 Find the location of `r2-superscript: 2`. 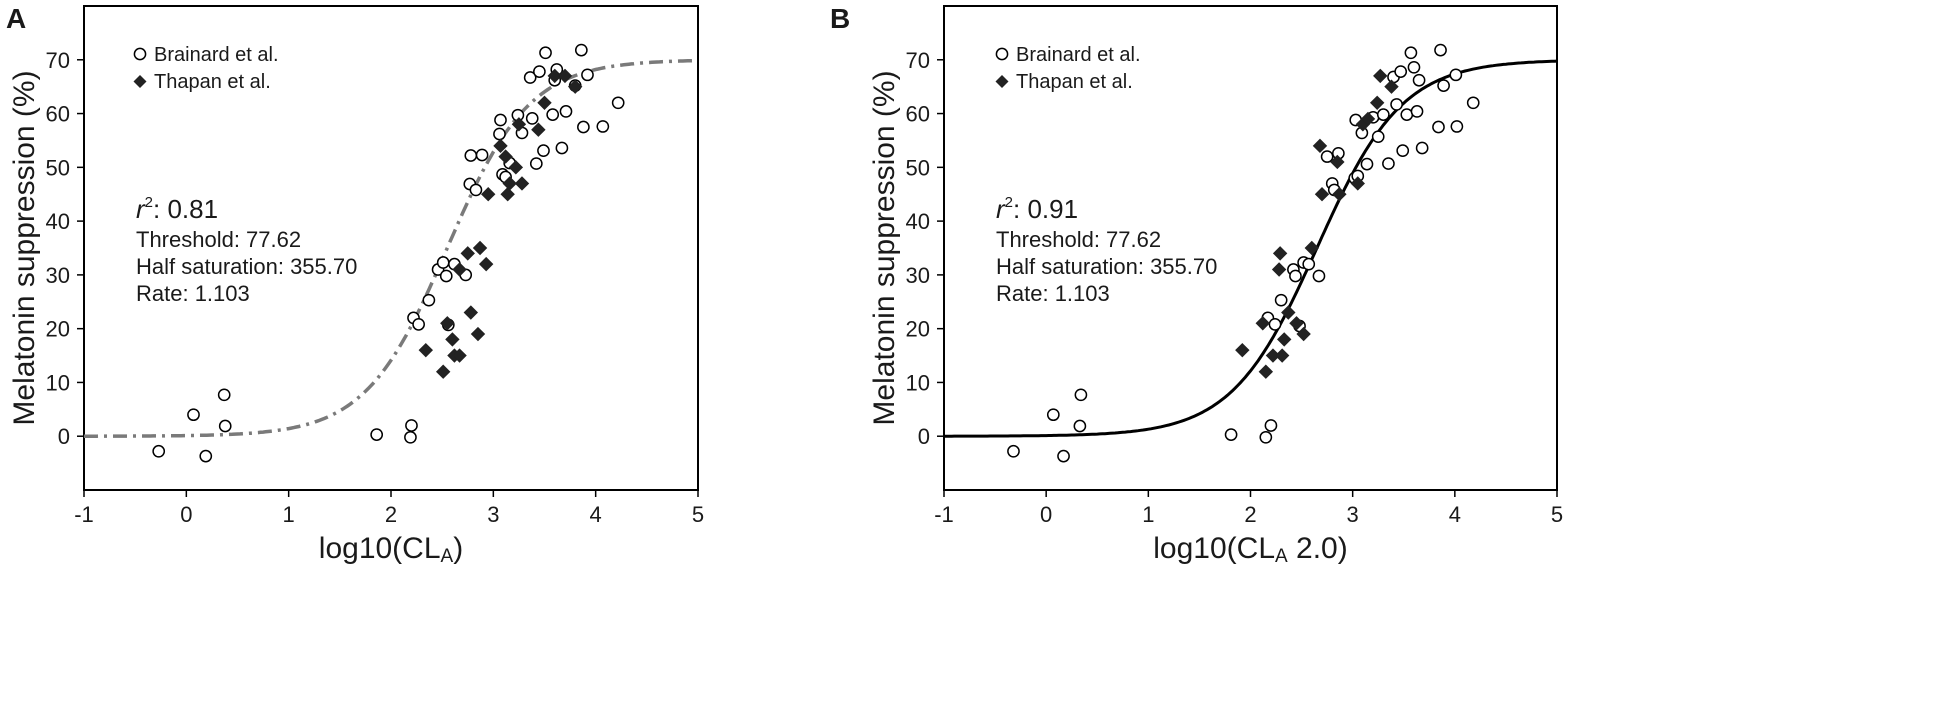

r2-superscript: 2 is located at coordinates (1009, 202).